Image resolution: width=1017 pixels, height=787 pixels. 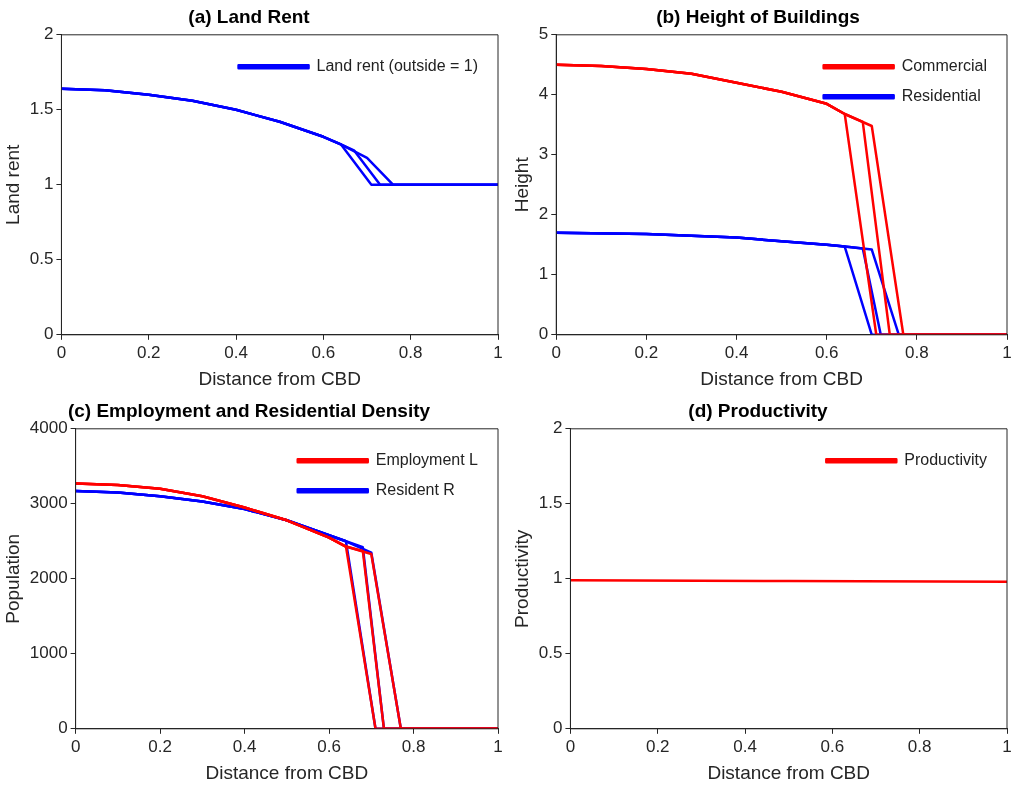 What do you see at coordinates (249, 16) in the screenshot?
I see `chart-title: (a) Land Rent` at bounding box center [249, 16].